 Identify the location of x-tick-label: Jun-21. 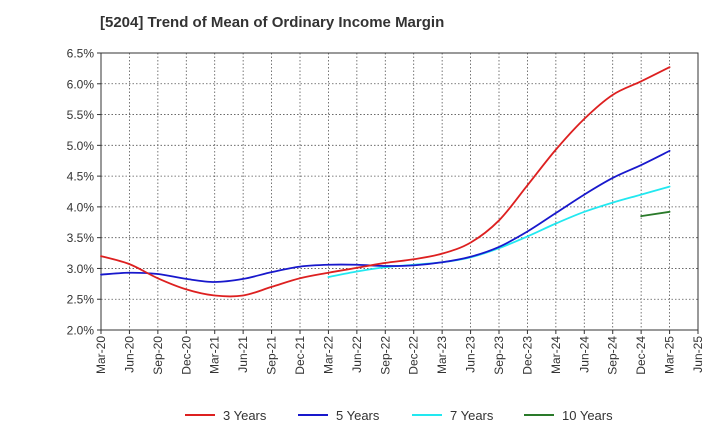
(243, 354).